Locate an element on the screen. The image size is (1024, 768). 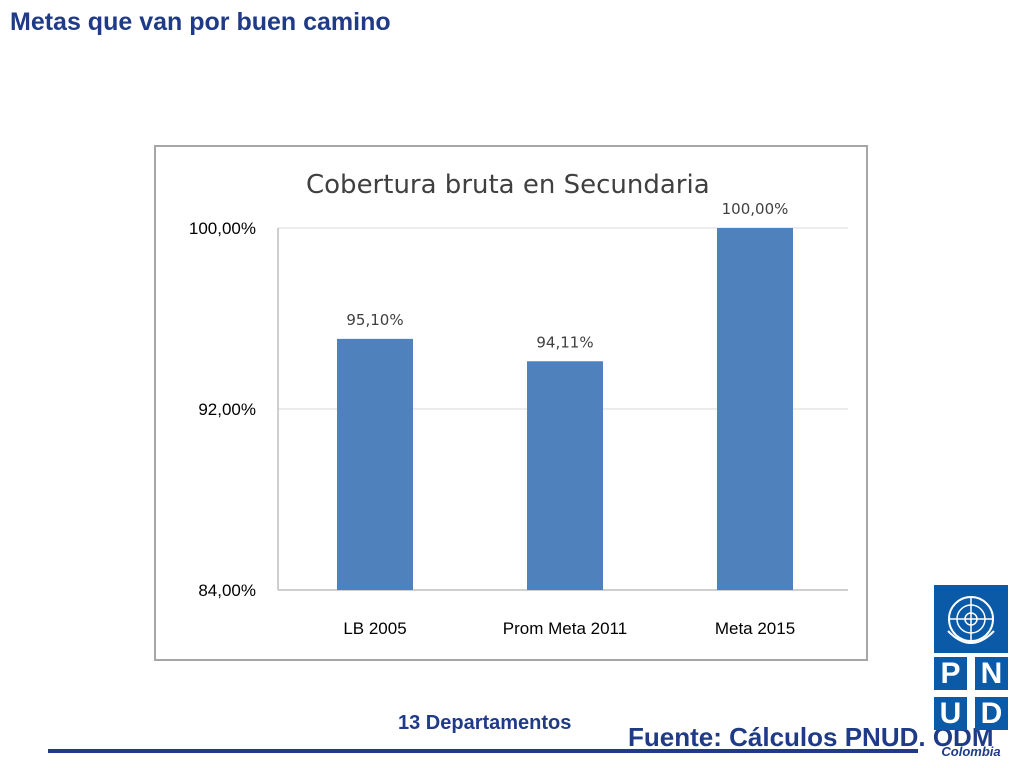
logo-letter-4: D is located at coordinates (991, 713).